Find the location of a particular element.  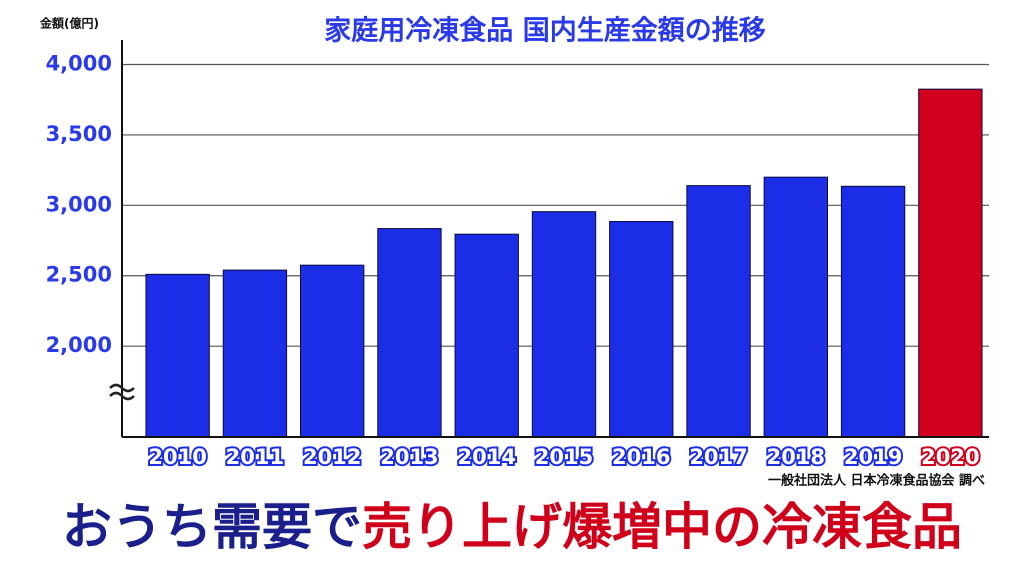

y-tick-label: 3,000 is located at coordinates (79, 204).